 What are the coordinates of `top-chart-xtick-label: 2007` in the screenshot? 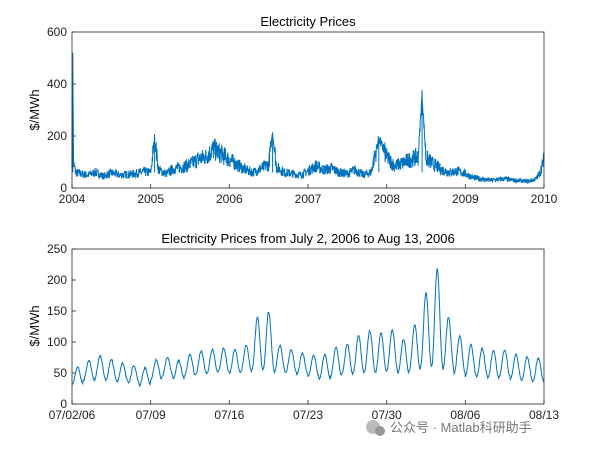 It's located at (308, 199).